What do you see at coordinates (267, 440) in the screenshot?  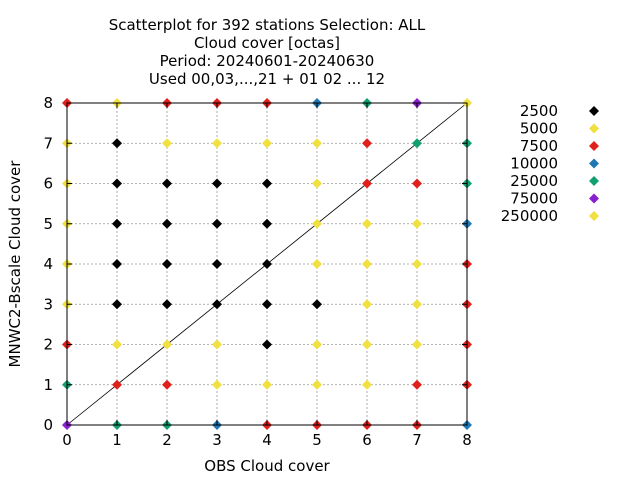 I see `x-tick-label: 4` at bounding box center [267, 440].